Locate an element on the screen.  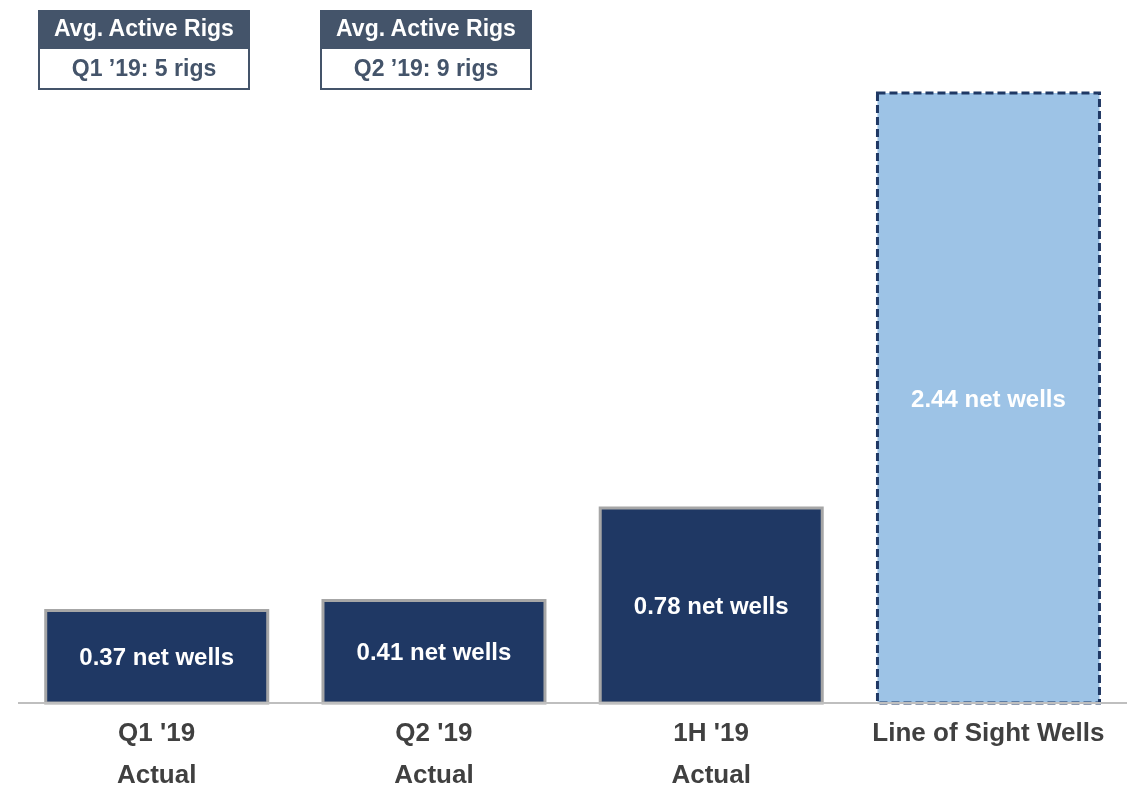
text: Q1 ’19: 5 rigs is located at coordinates (144, 68).